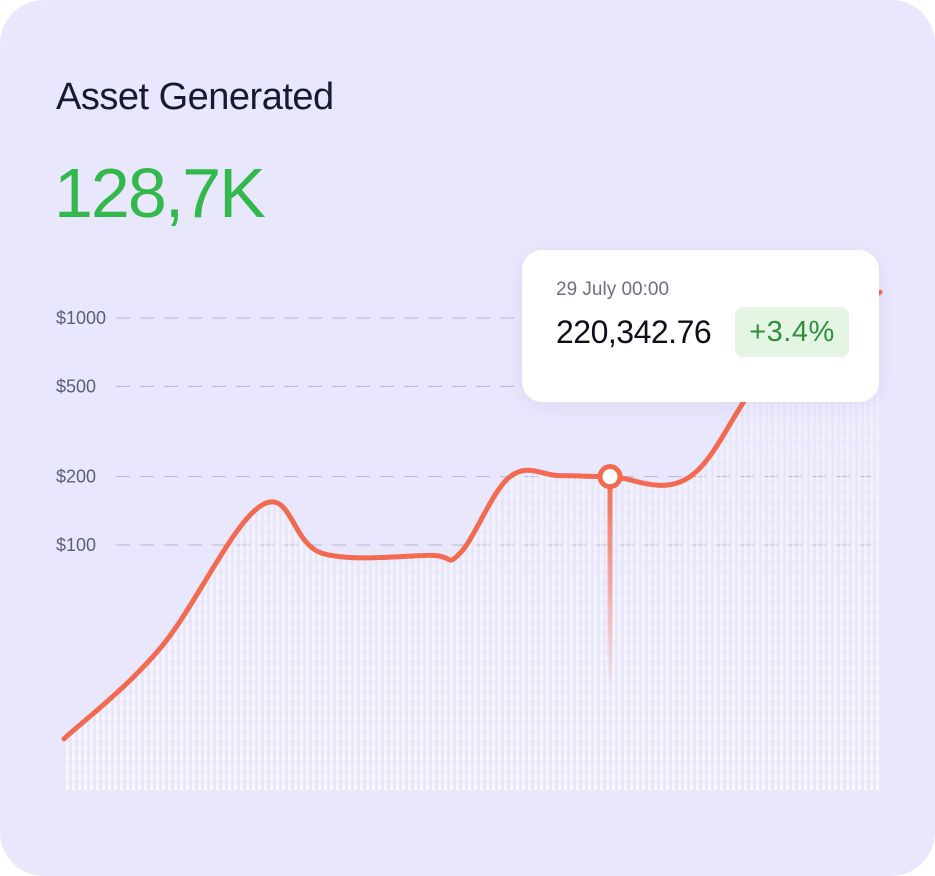 This screenshot has height=876, width=935. I want to click on value-tooltip: 29 July 00:00 220,342.76 +3.4%, so click(700, 326).